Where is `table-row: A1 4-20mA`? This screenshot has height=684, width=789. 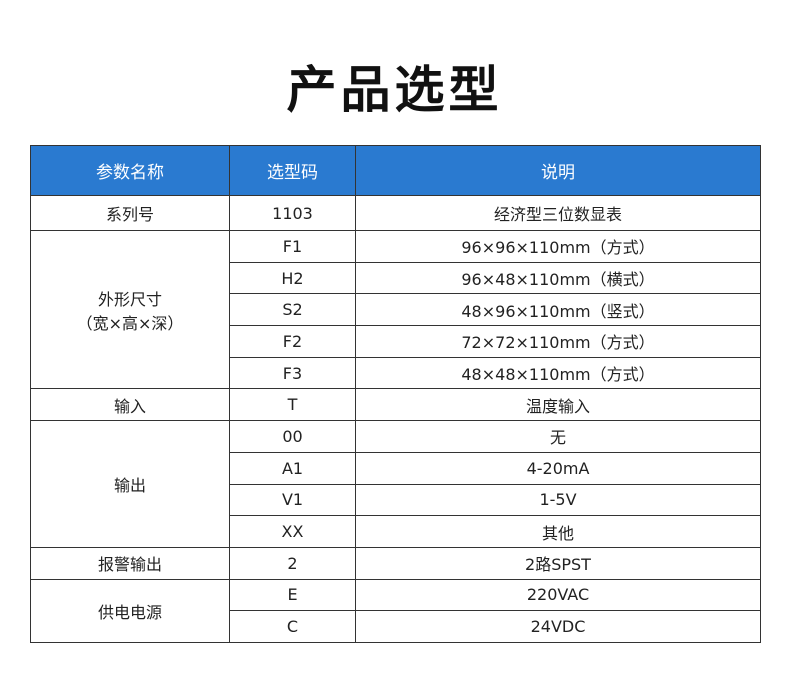 table-row: A1 4-20mA is located at coordinates (396, 468).